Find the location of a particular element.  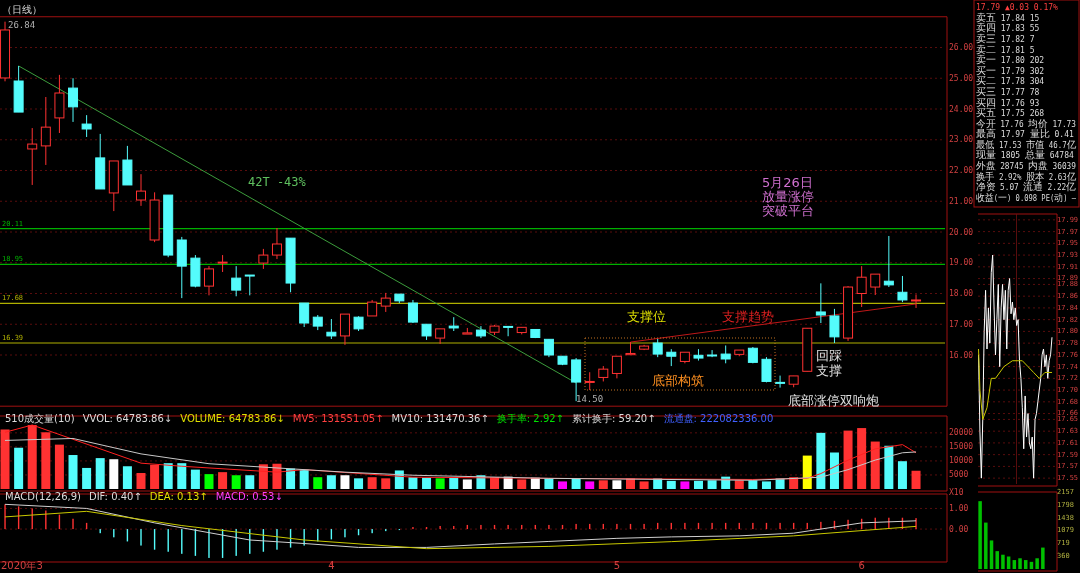

annotation: 支撑趋势 is located at coordinates (748, 316).